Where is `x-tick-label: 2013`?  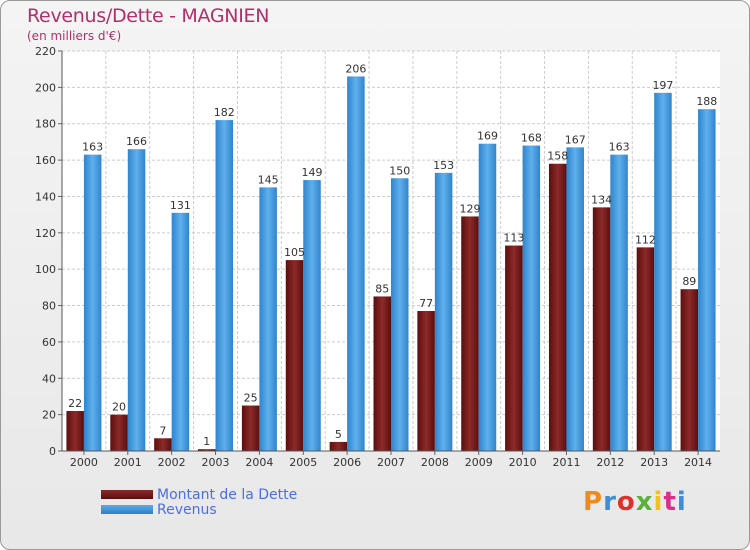
x-tick-label: 2013 is located at coordinates (654, 462).